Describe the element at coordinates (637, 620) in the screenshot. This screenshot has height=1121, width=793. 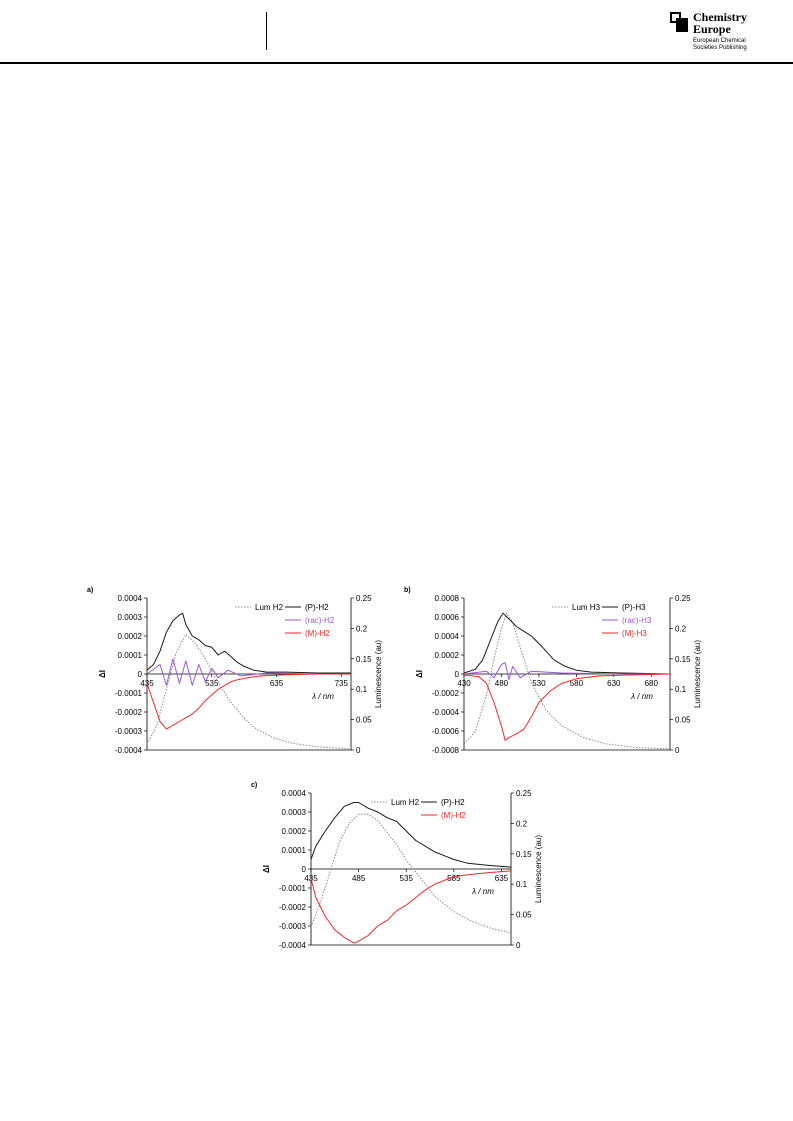
I see `legend-label: (rac)-H3` at that location.